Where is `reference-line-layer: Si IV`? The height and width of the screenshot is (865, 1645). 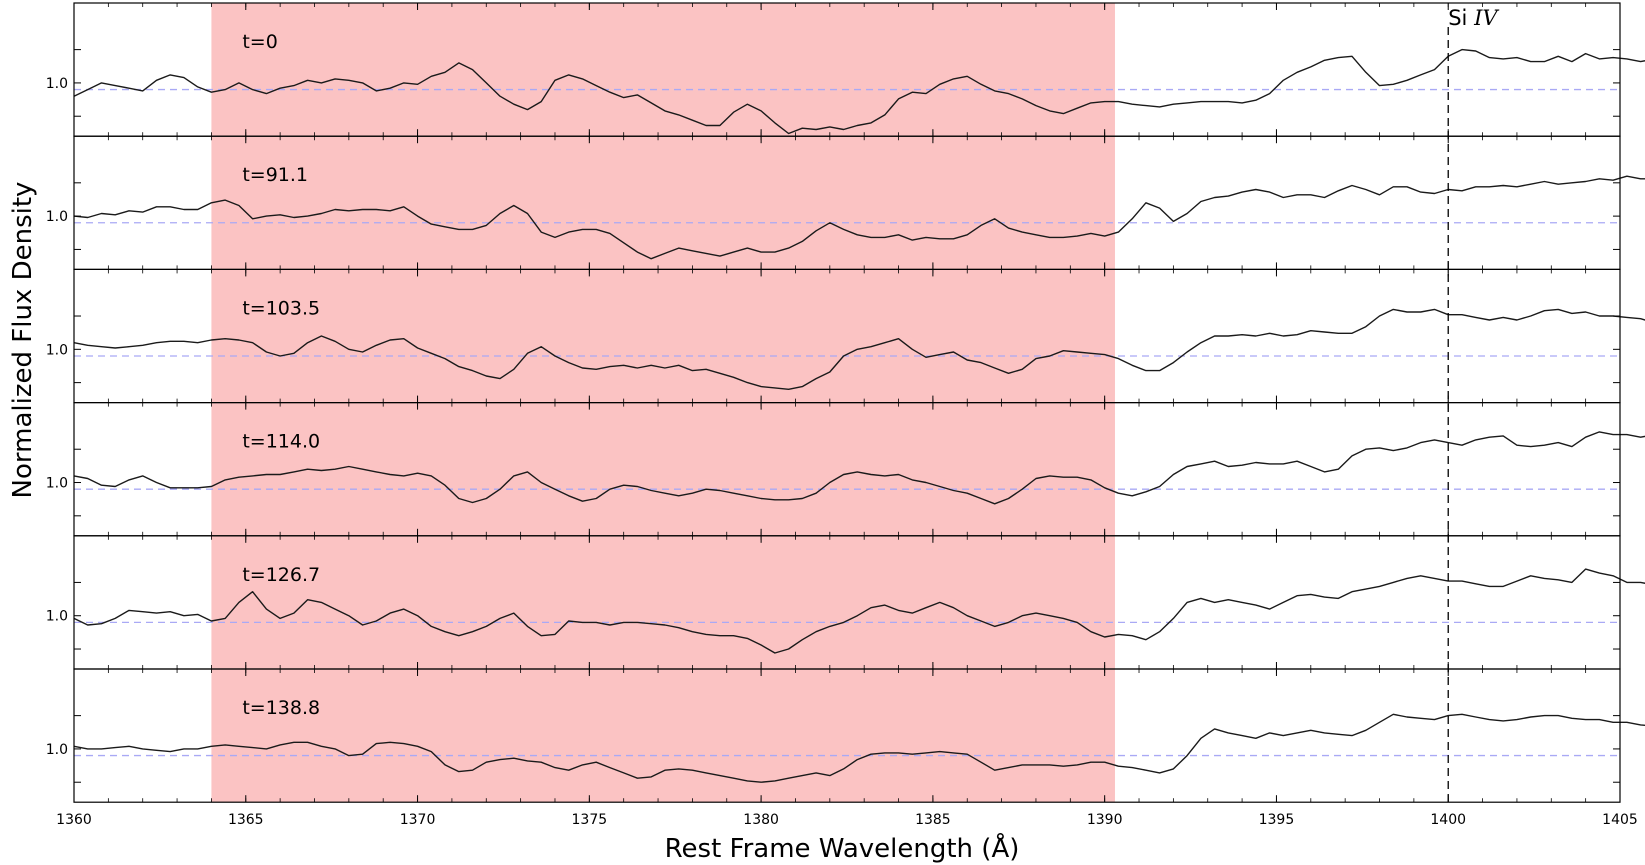
reference-line-layer: Si IV is located at coordinates (1473, 404).